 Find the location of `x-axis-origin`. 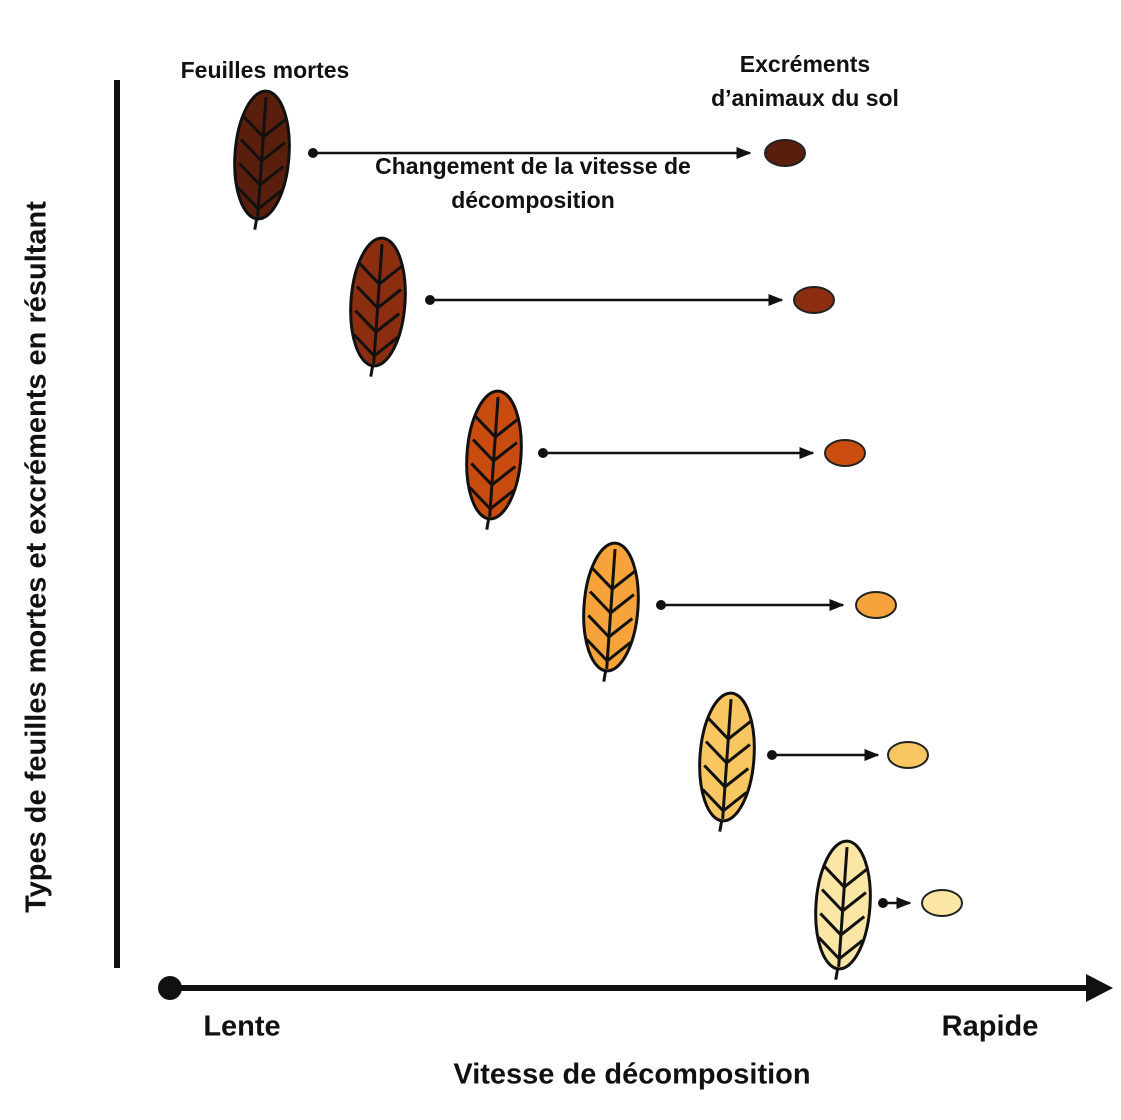

x-axis-origin is located at coordinates (170, 988).